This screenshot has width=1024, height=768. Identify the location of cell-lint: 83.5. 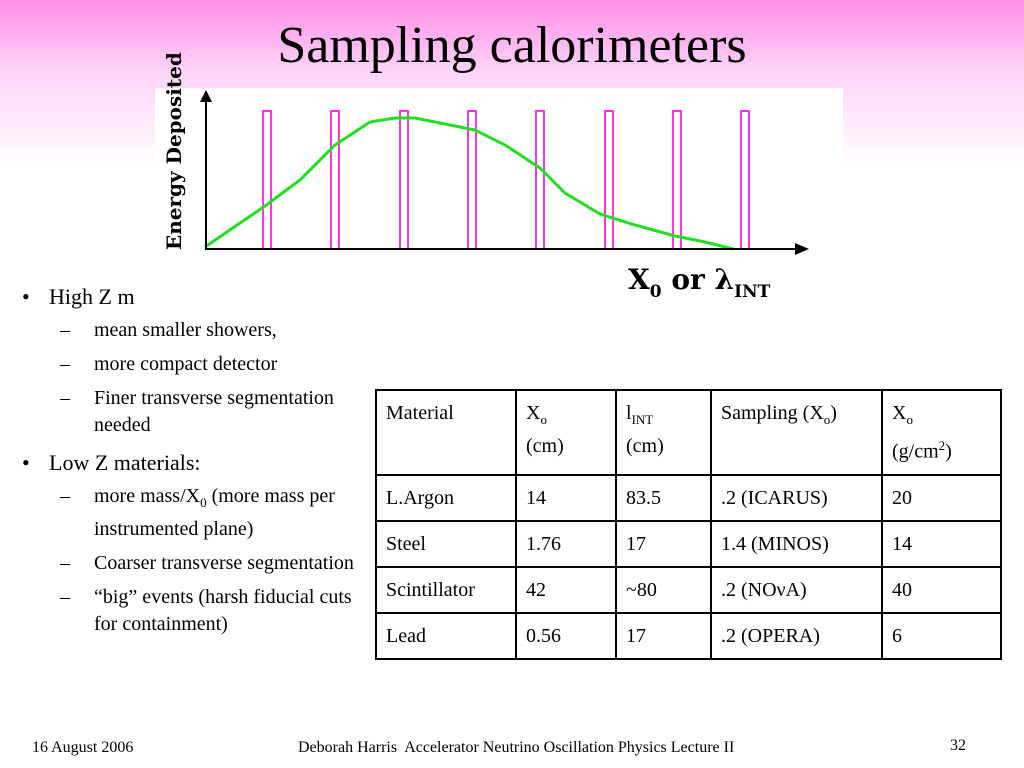
(663, 497).